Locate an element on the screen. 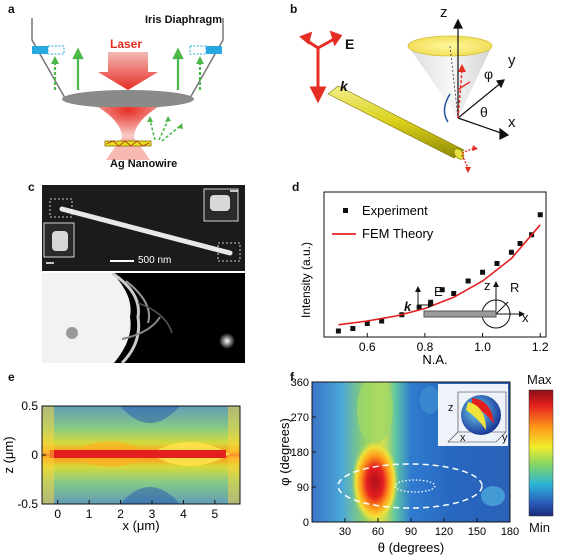  d-xlabel: N.A. is located at coordinates (434, 359).